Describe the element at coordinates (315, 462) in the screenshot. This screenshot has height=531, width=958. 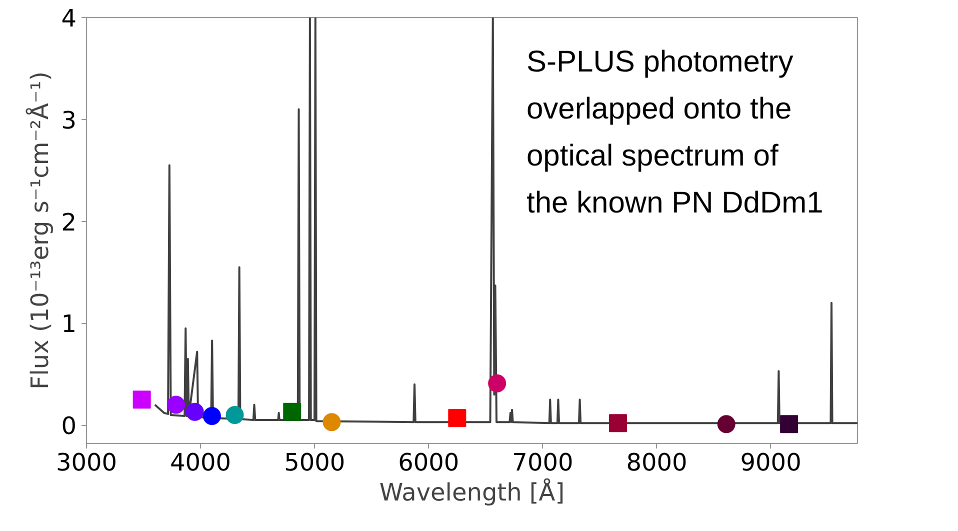
I see `x-tick-label: 5000` at that location.